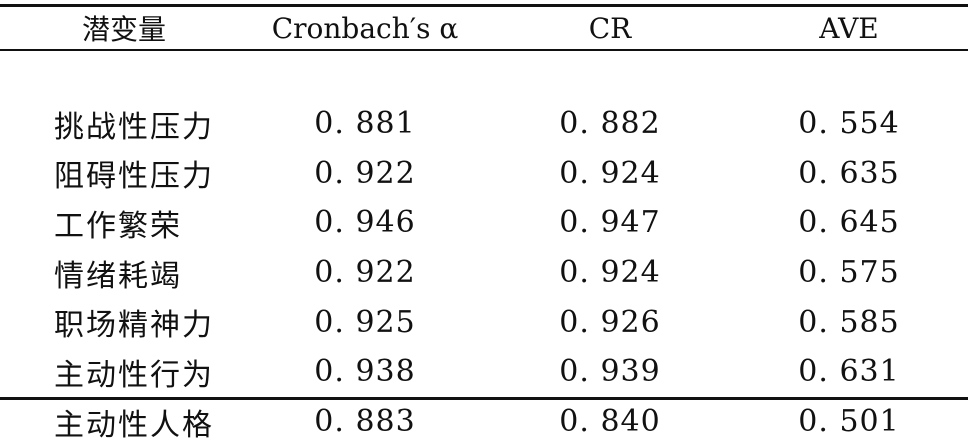 This screenshot has width=968, height=447. I want to click on table-header-row: 潜变量 Cronbach′s α CR AVE, so click(484, 28).